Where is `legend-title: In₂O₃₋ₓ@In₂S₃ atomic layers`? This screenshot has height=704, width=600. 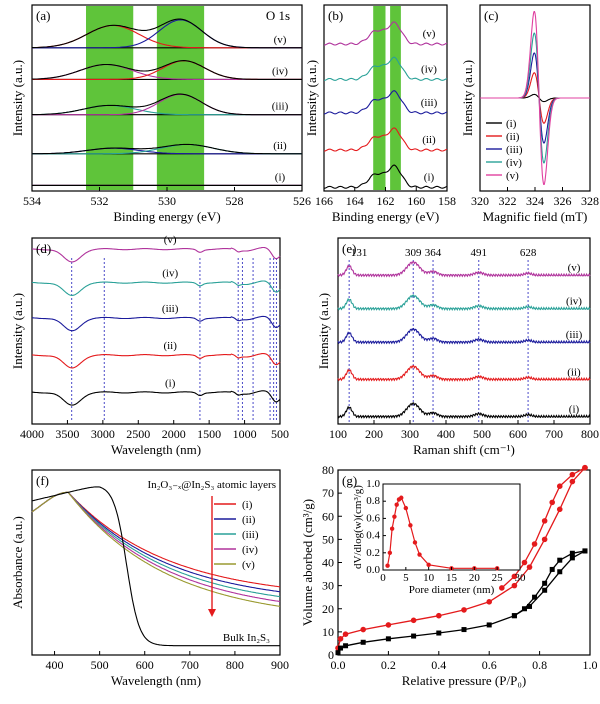 legend-title: In₂O₃₋ₓ@In₂S₃ atomic layers is located at coordinates (211, 485).